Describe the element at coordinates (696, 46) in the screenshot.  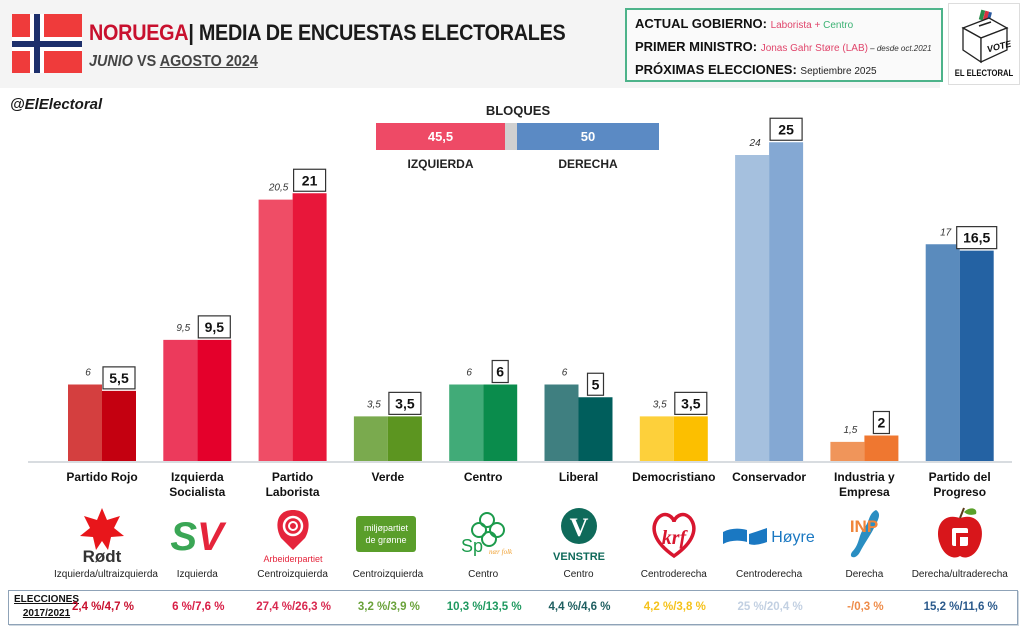
I see `pm-label: PRIMER MINISTRO:` at that location.